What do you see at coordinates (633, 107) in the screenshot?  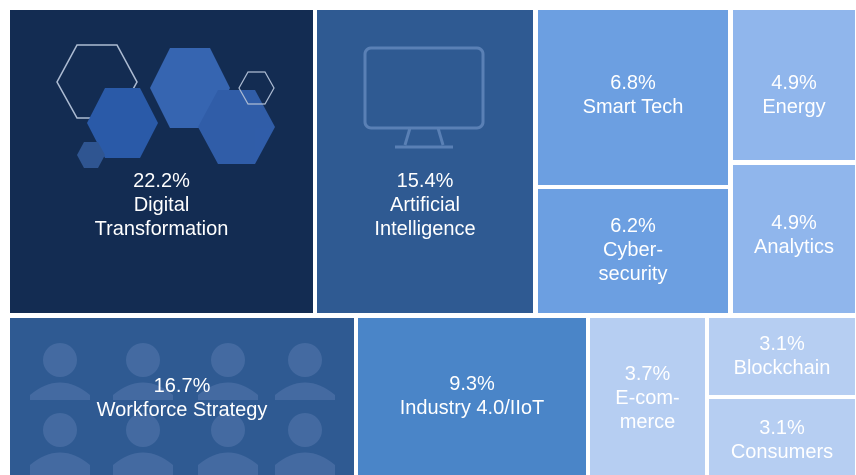 I see `category-label: Smart Tech` at bounding box center [633, 107].